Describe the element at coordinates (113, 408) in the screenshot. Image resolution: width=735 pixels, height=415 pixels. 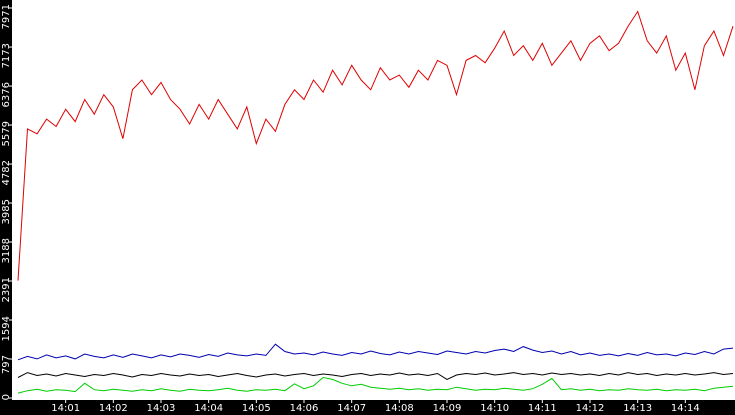
I see `x-tick-label: 14:02` at that location.